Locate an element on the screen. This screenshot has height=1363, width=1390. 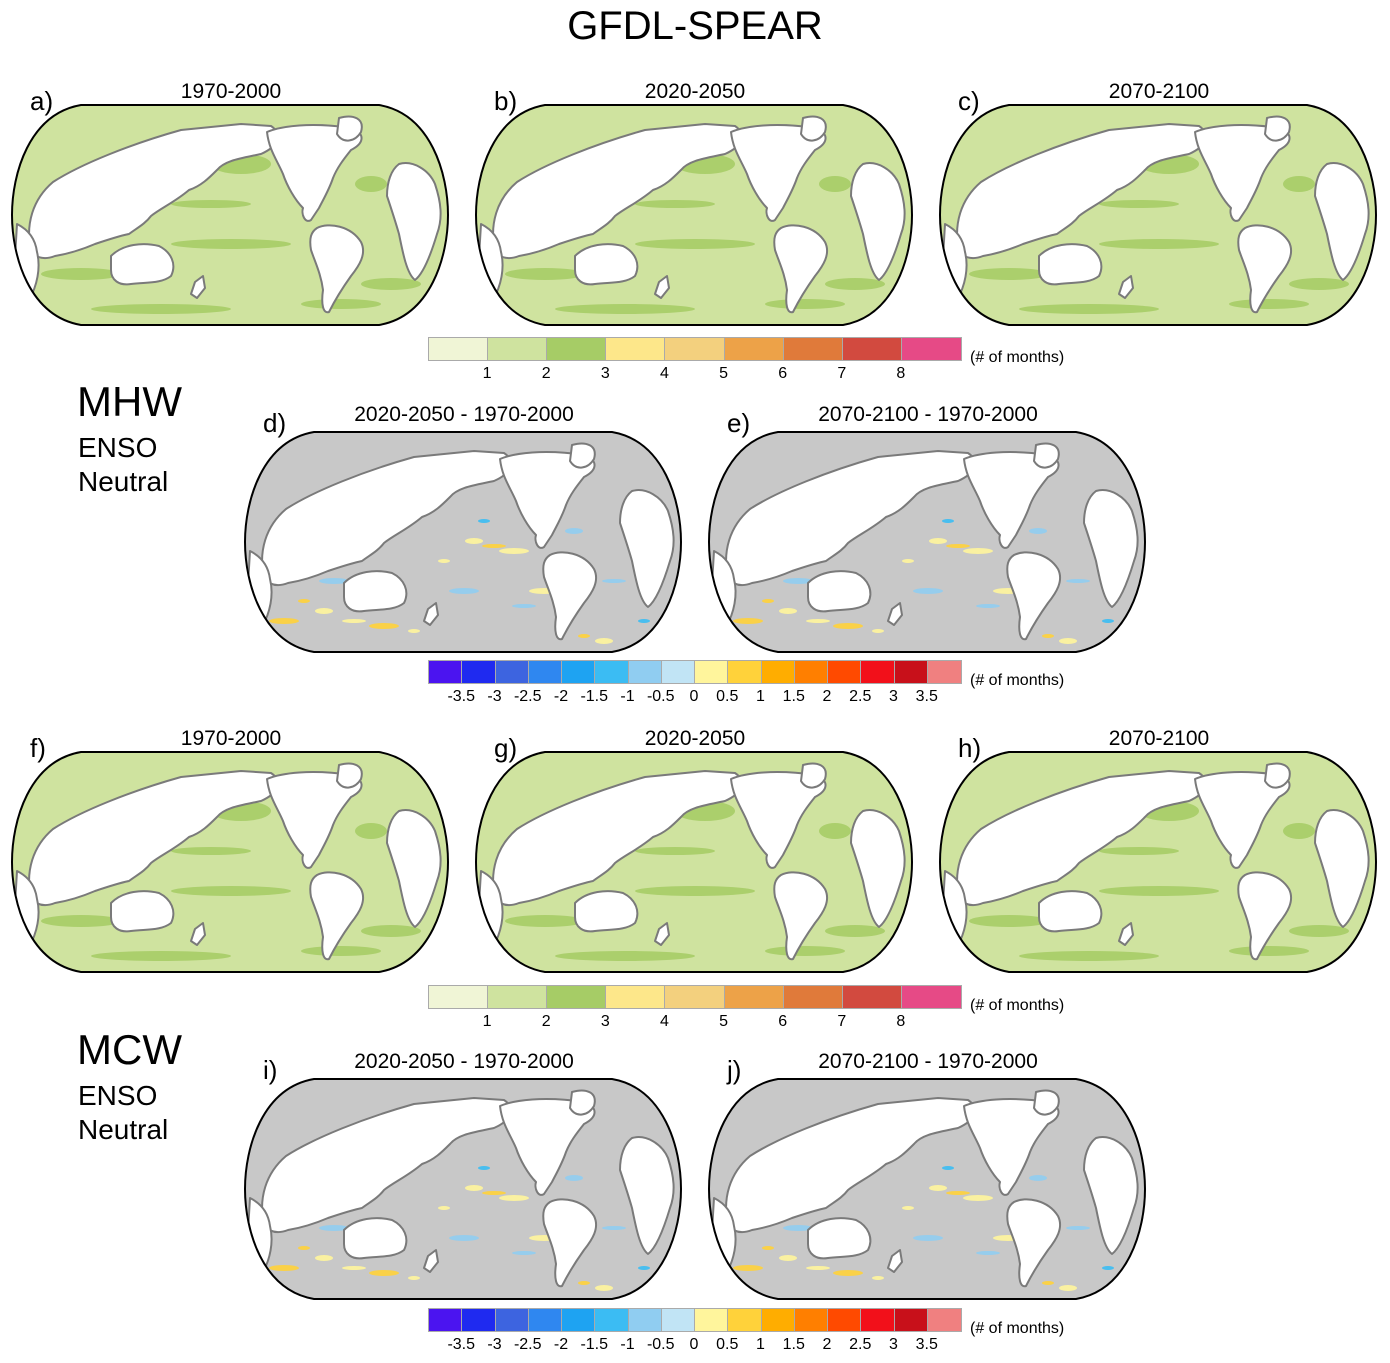
panel-title-6: 1970-2000 is located at coordinates (231, 738).